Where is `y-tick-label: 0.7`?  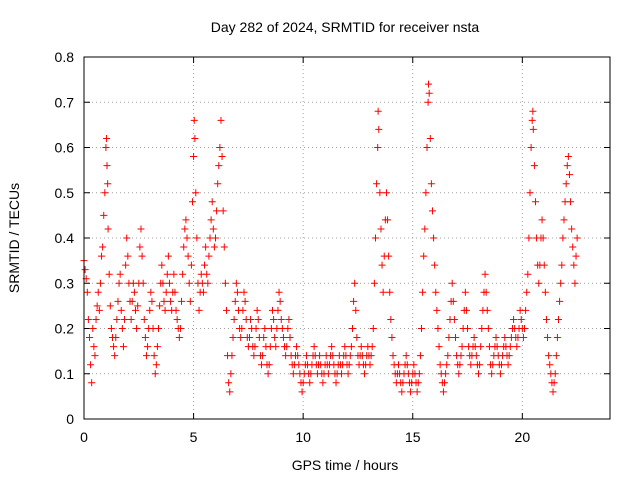
y-tick-label: 0.7 is located at coordinates (65, 102).